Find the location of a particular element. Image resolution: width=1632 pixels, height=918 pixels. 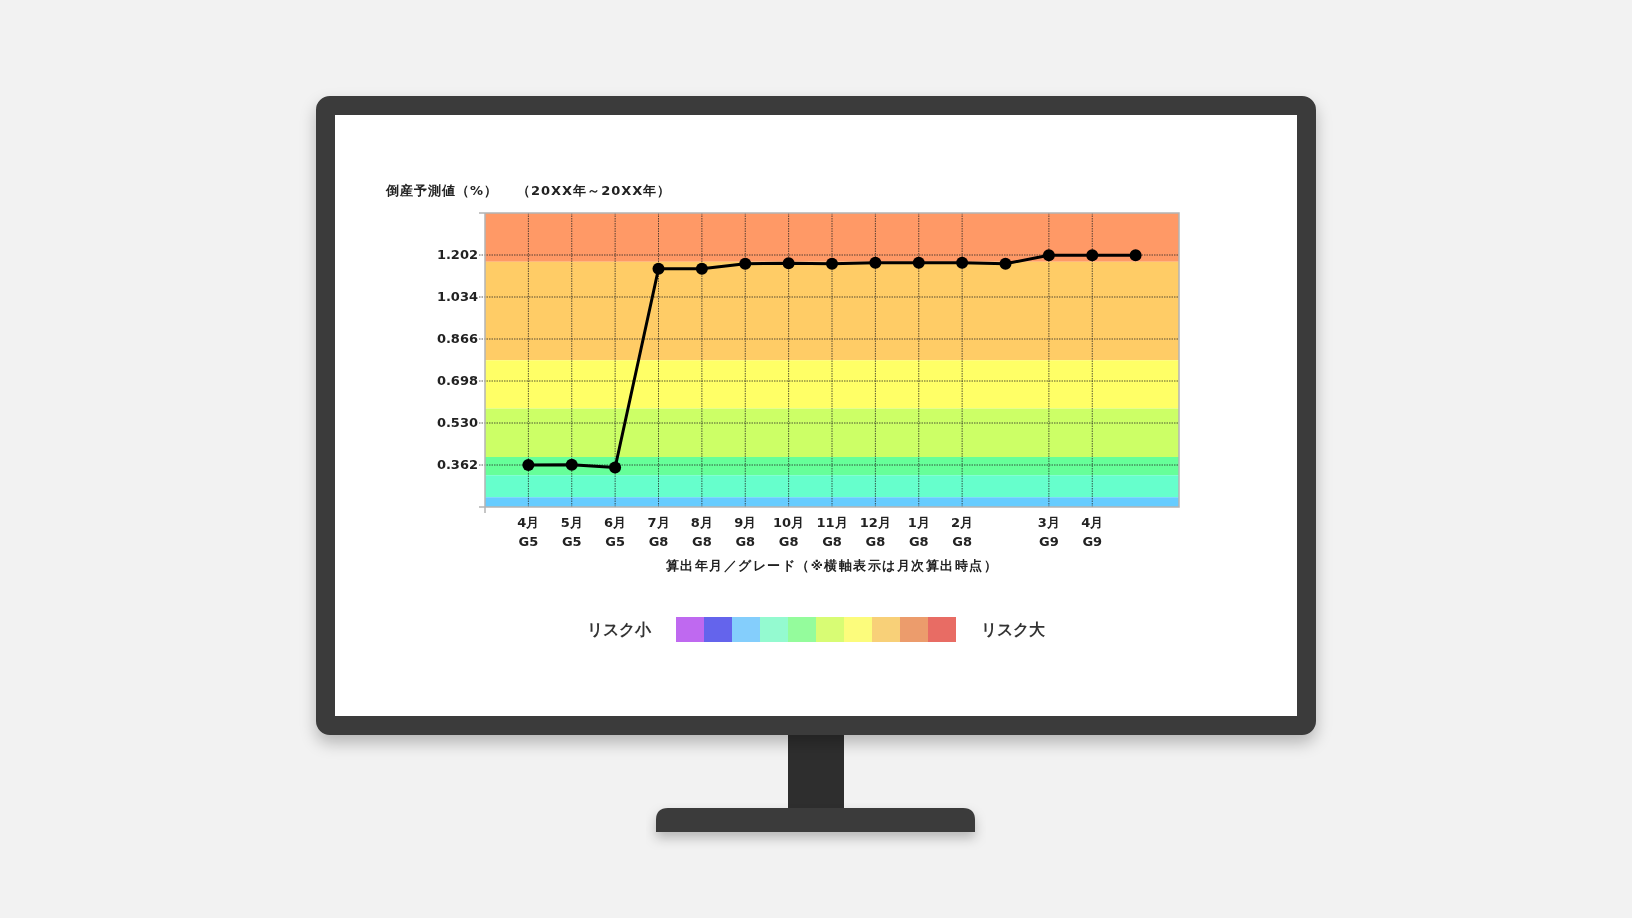

x-tick-label: 1月 G8 is located at coordinates (918, 532).